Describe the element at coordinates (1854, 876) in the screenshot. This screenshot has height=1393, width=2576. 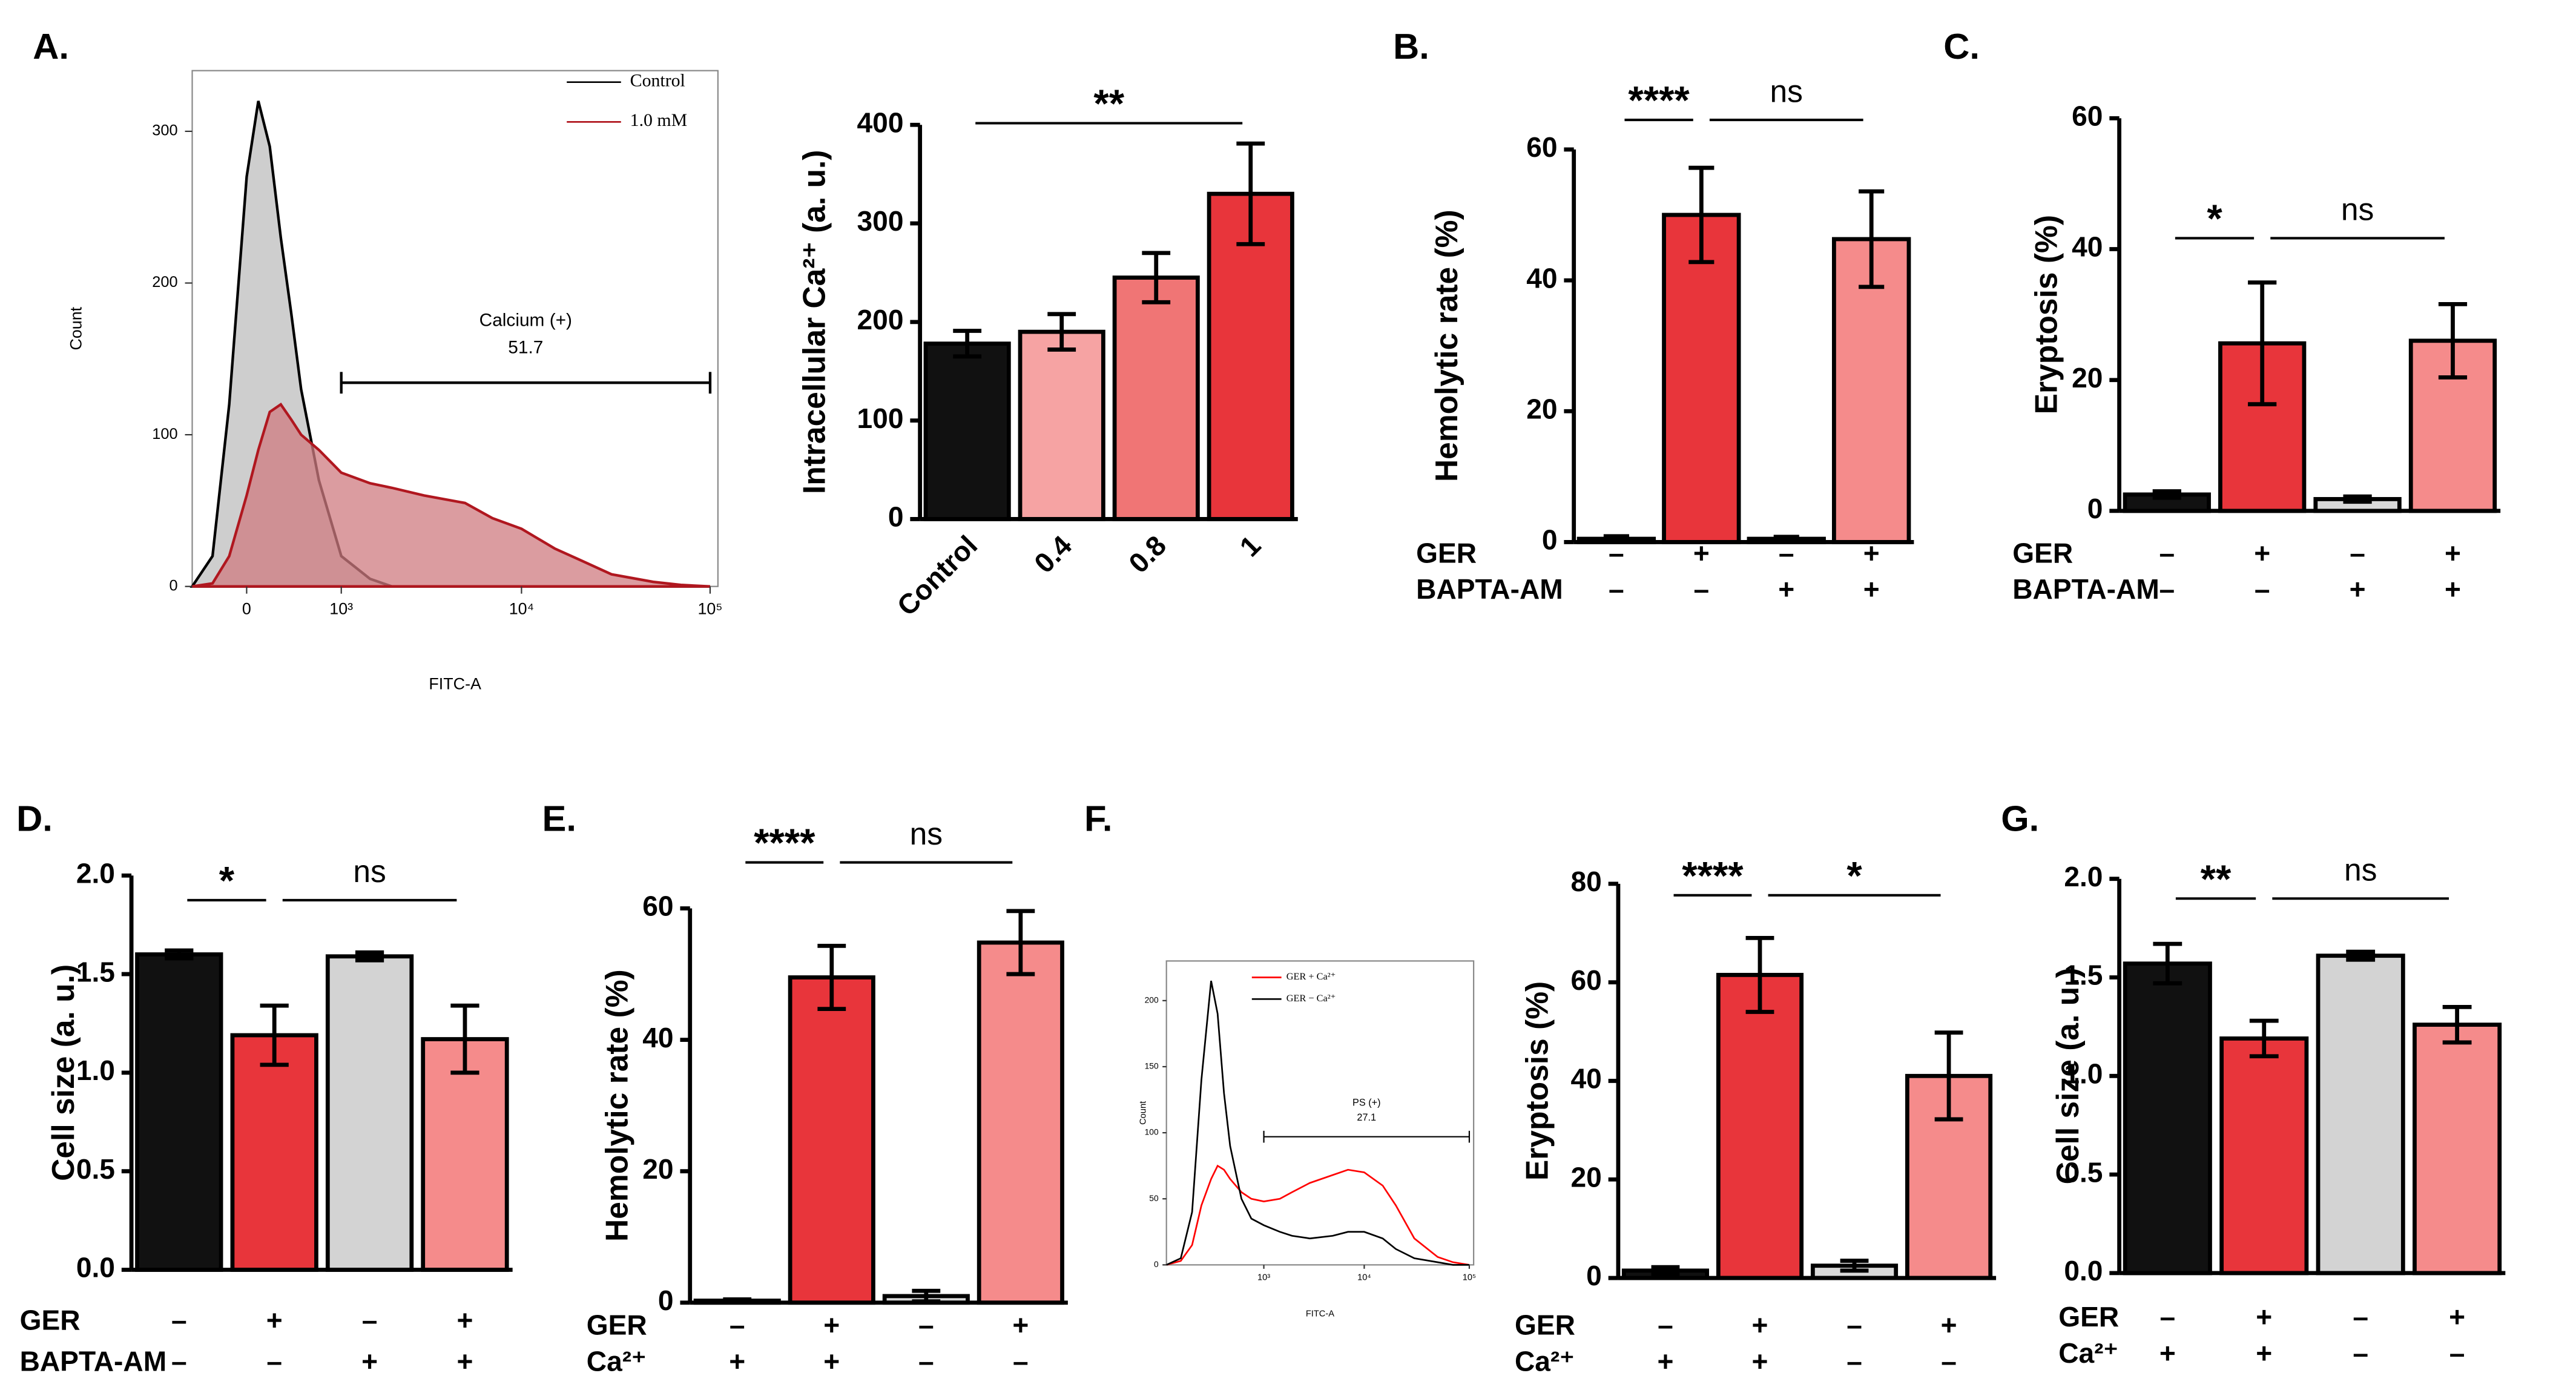
I see `significance-label: *` at that location.